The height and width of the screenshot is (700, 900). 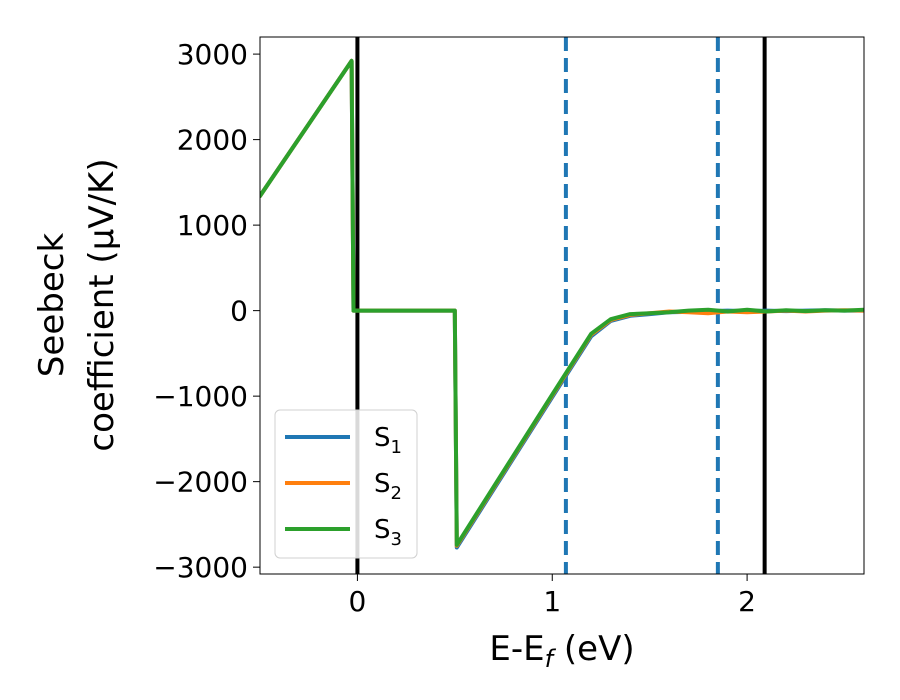 What do you see at coordinates (358, 601) in the screenshot?
I see `x-tick-label: 0` at bounding box center [358, 601].